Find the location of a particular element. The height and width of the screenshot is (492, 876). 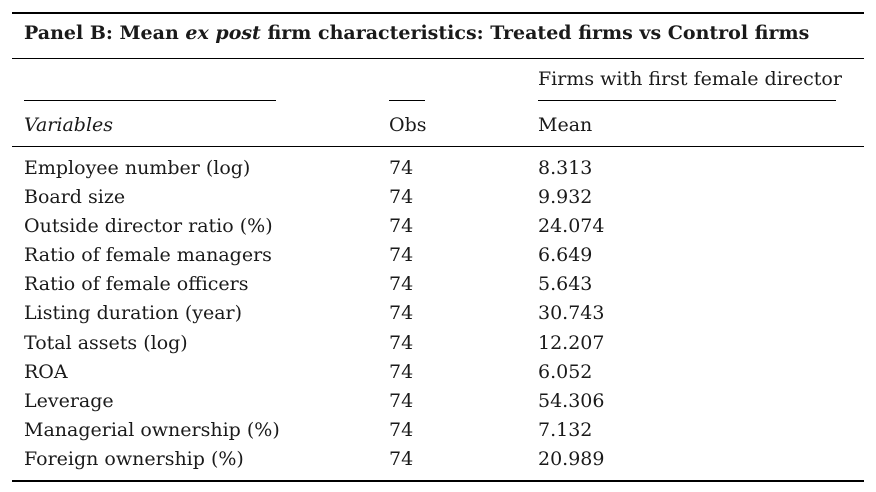

cell-mean: 6.649 is located at coordinates (565, 255).